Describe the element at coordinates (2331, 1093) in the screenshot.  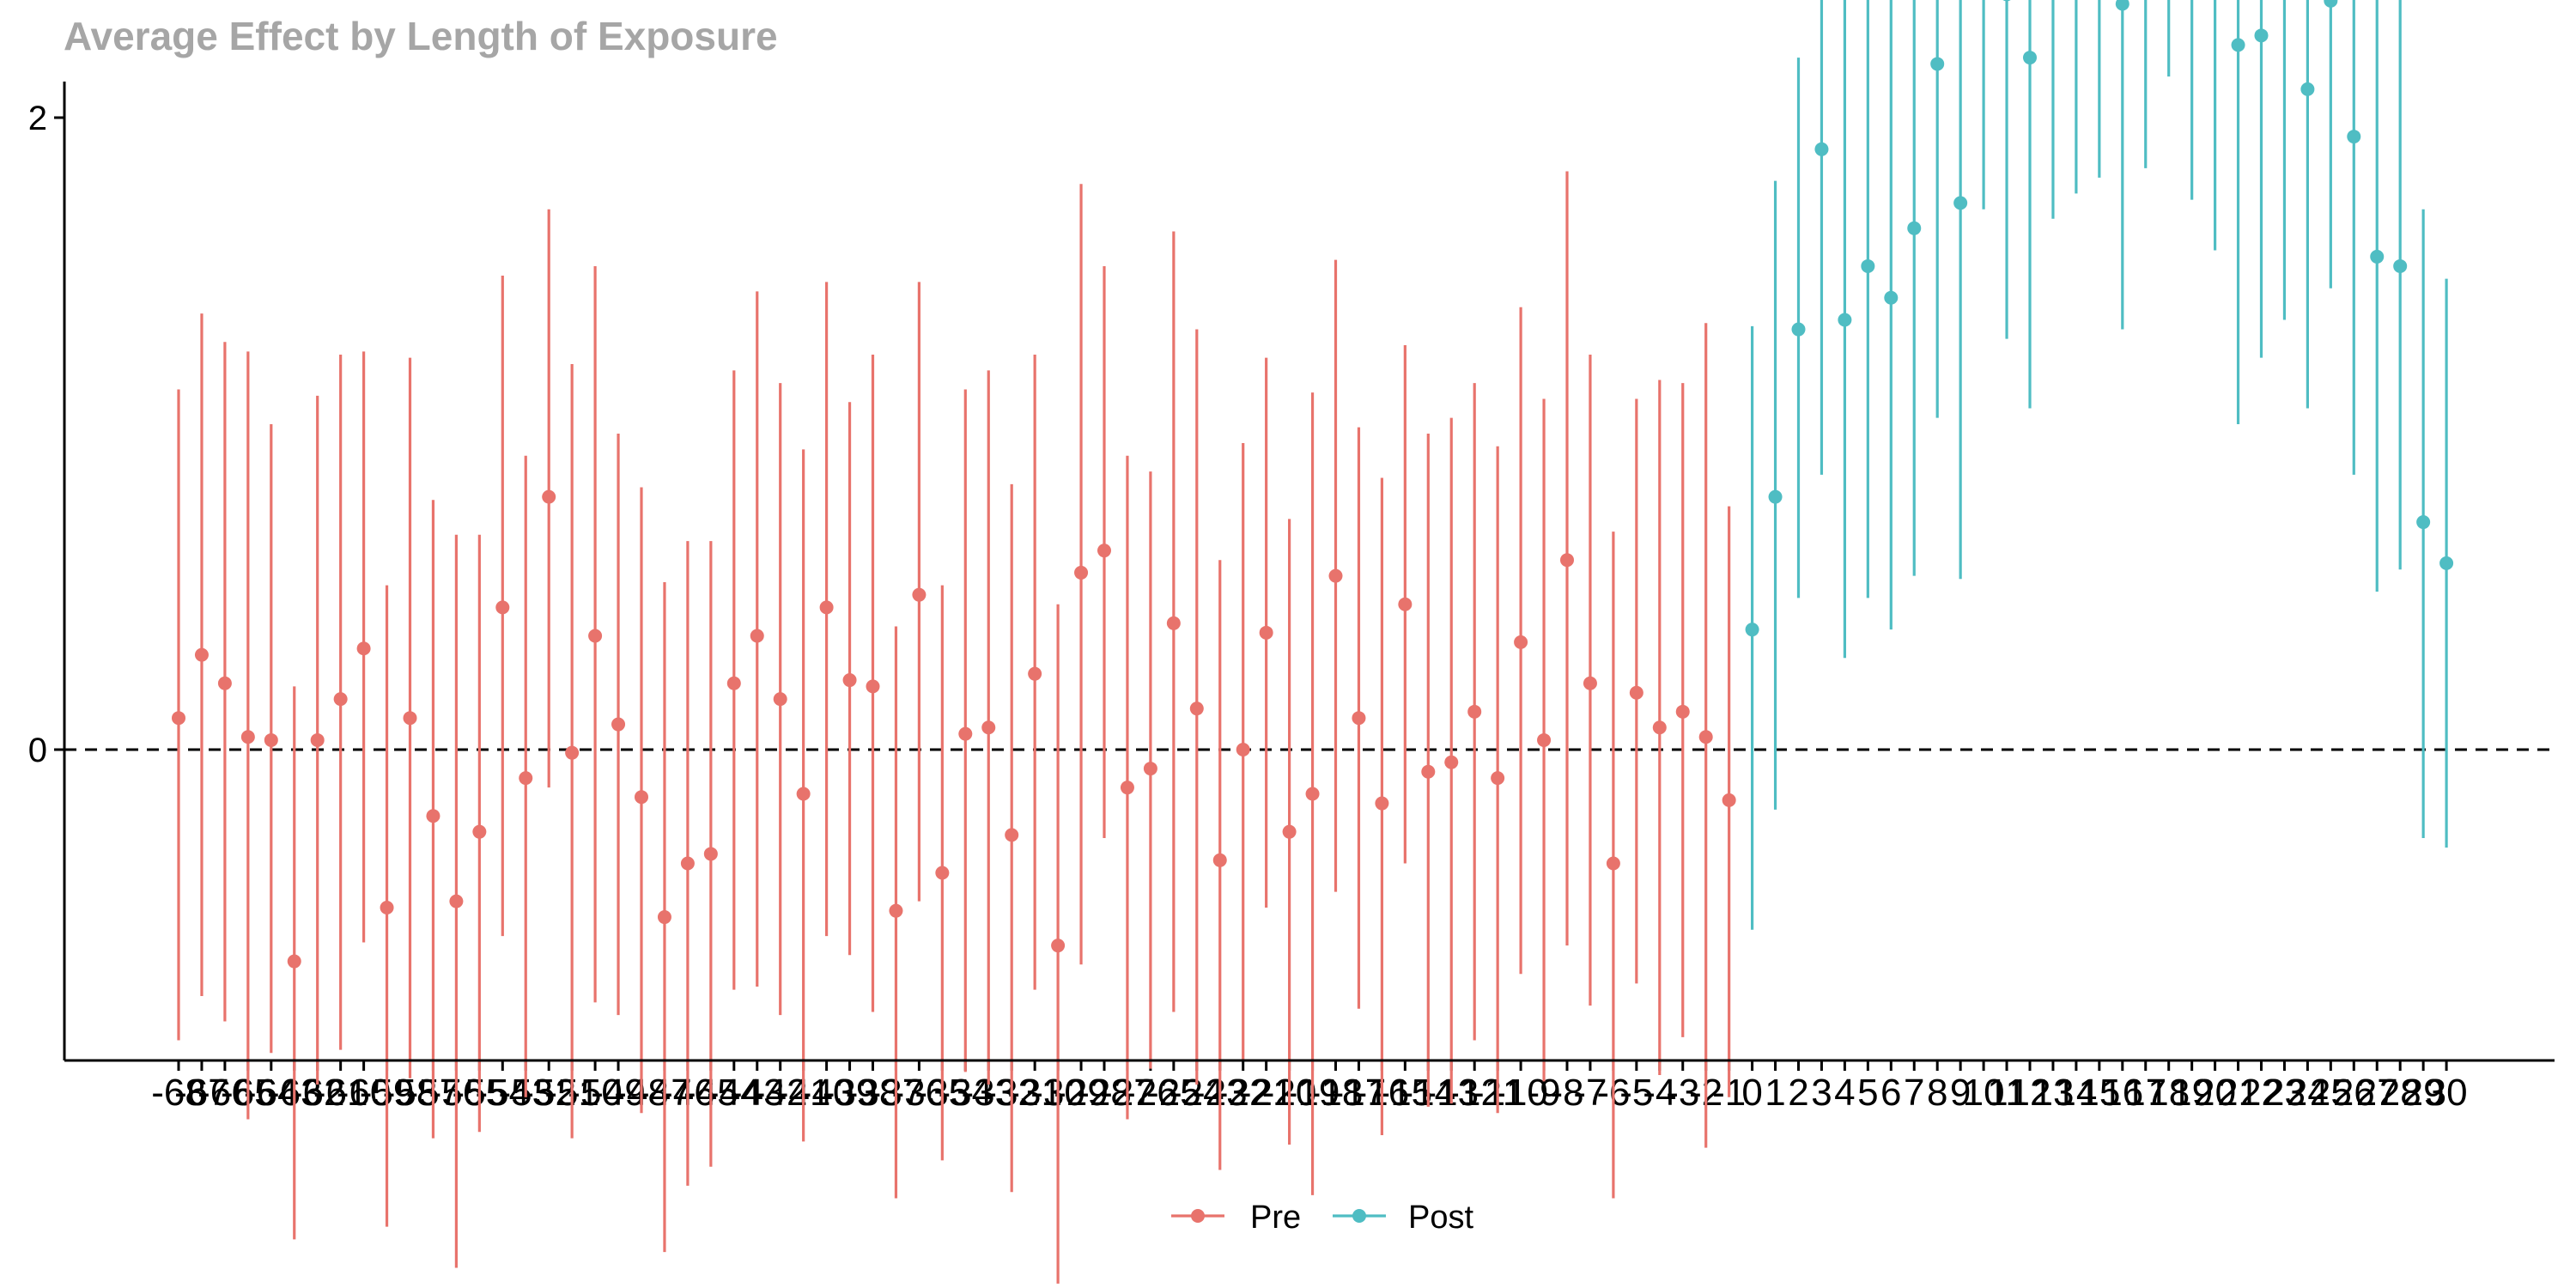
I see `x-tick-label: 25` at that location.